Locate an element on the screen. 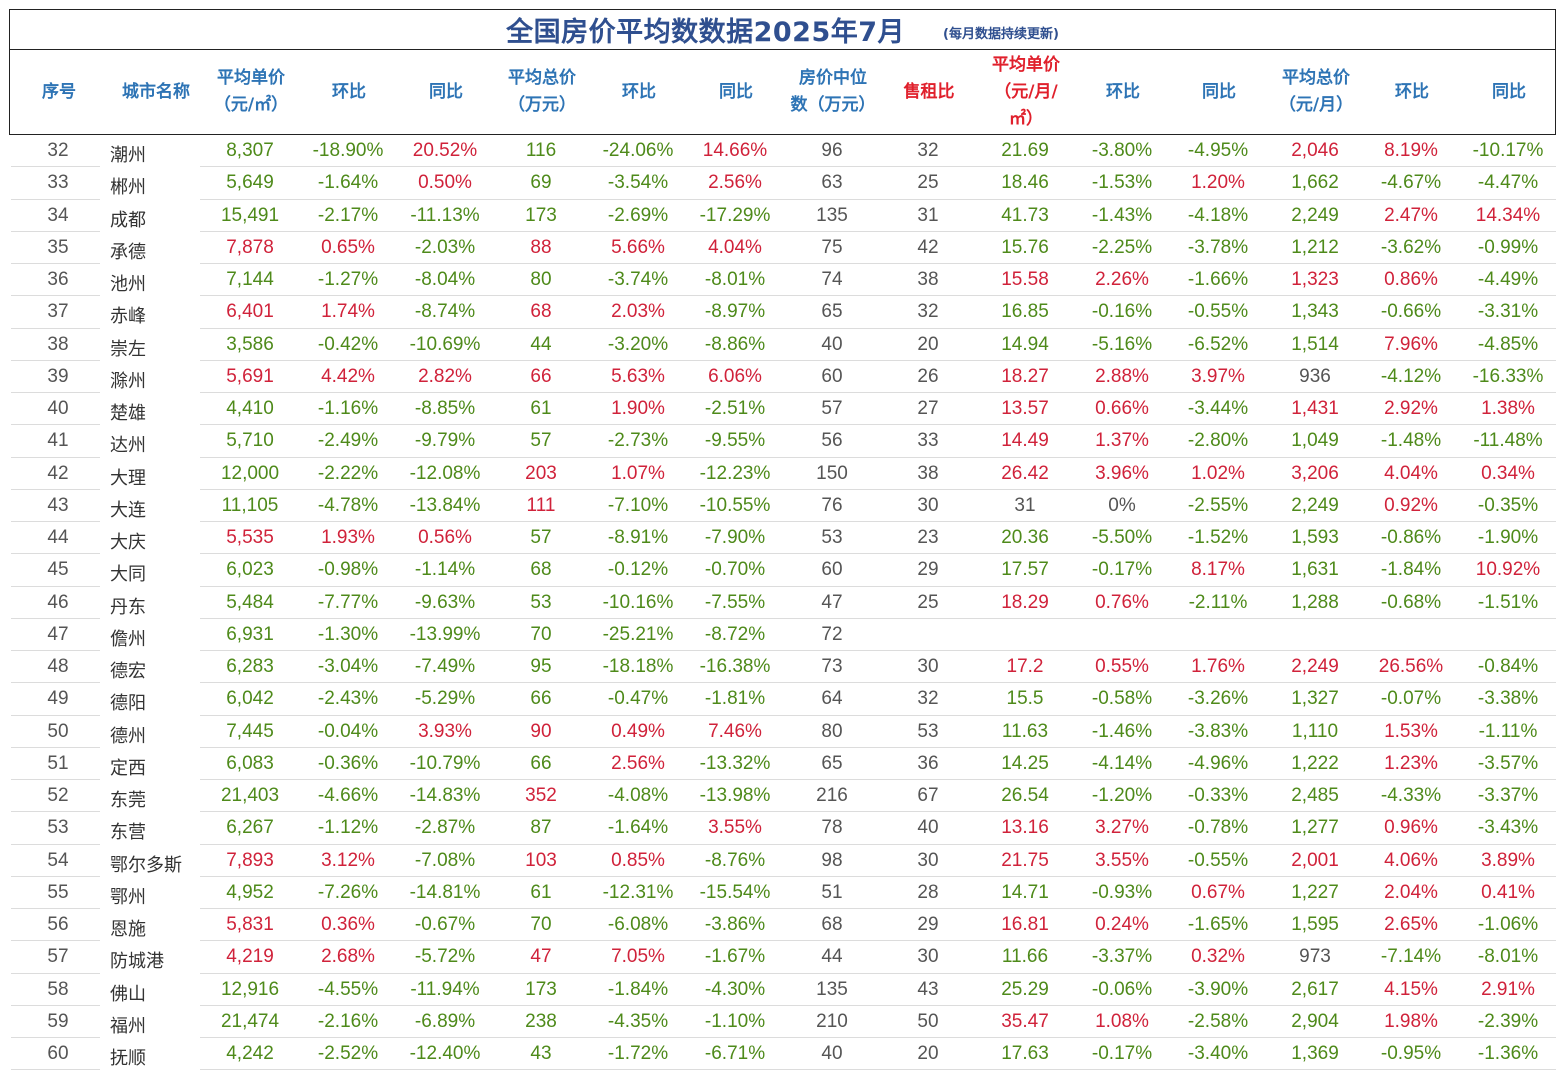 The height and width of the screenshot is (1080, 1567). cell-avg-price-mom: -1.30% is located at coordinates (348, 634).